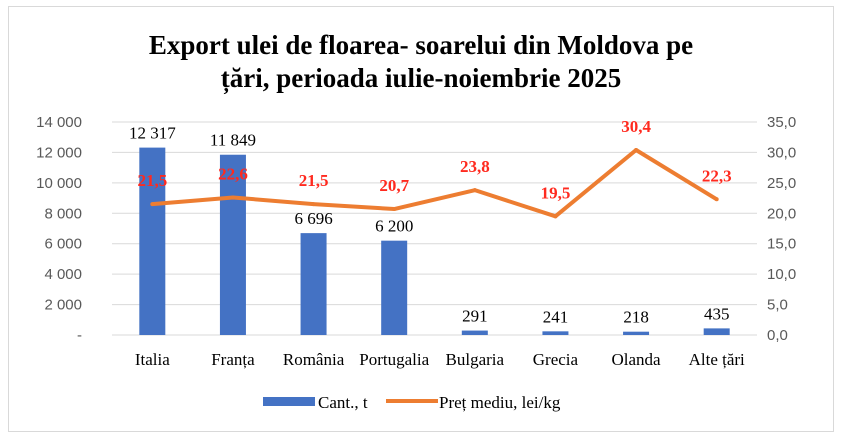  Describe the element at coordinates (636, 126) in the screenshot. I see `line-data-label: 30,4` at that location.